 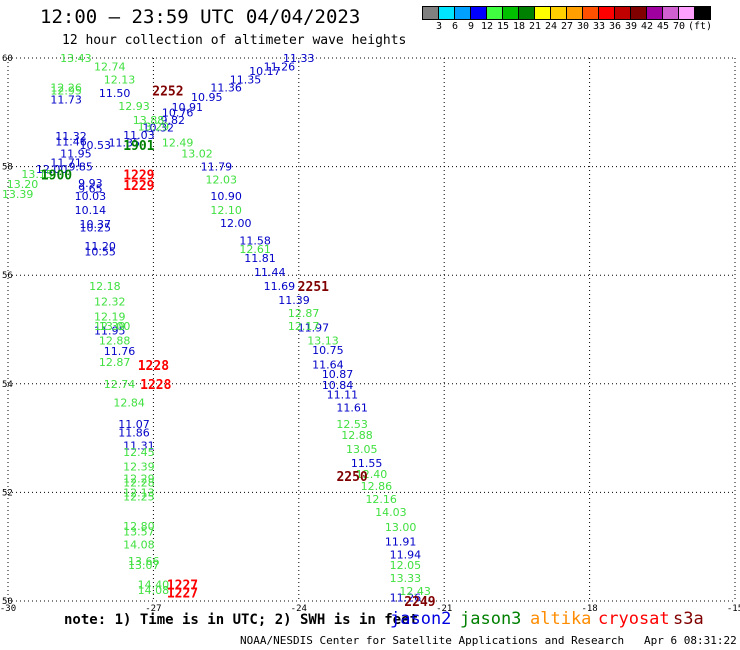 What do you see at coordinates (188, 107) in the screenshot?
I see `wave-height-value: 10.91` at bounding box center [188, 107].